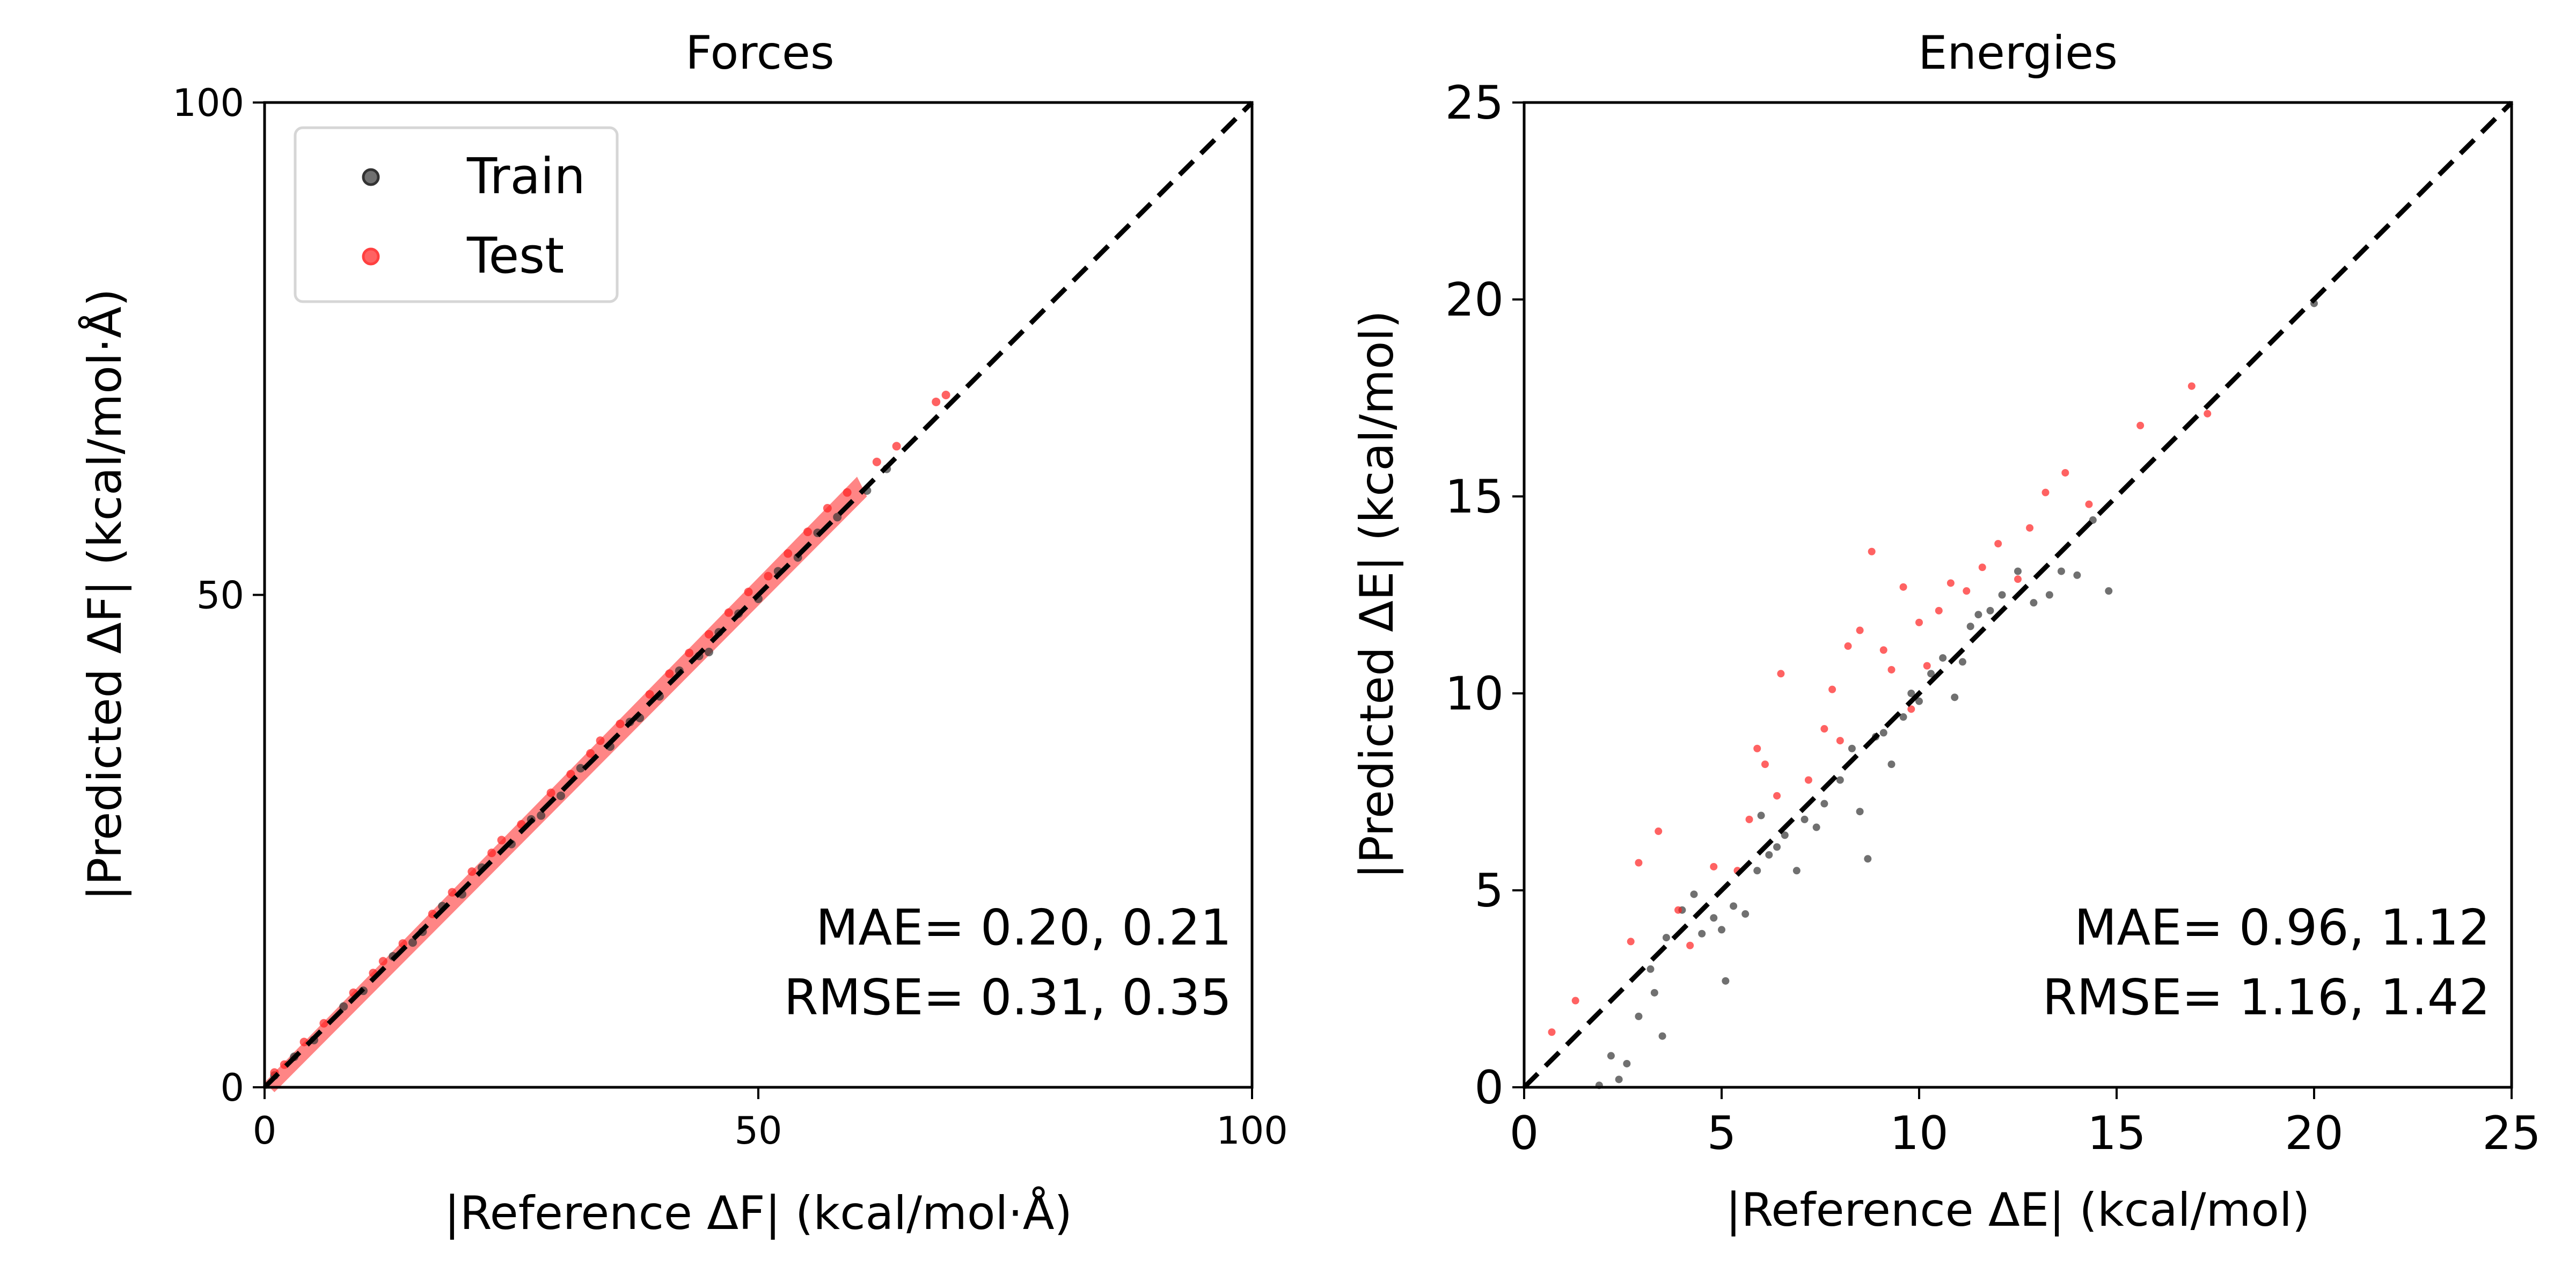  I want to click on energies-x-tick-label: 20, so click(2314, 1133).